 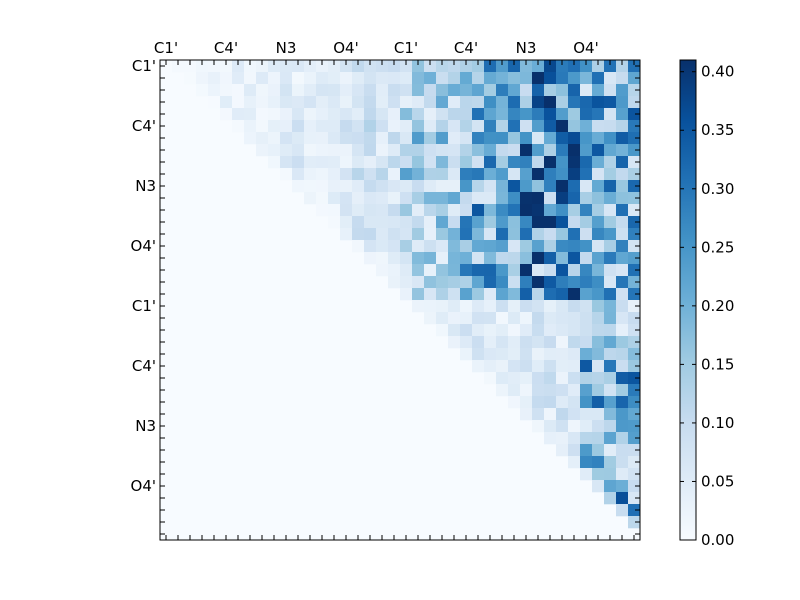 I want to click on colorbar-tick-label: 0.40, so click(x=717, y=72).